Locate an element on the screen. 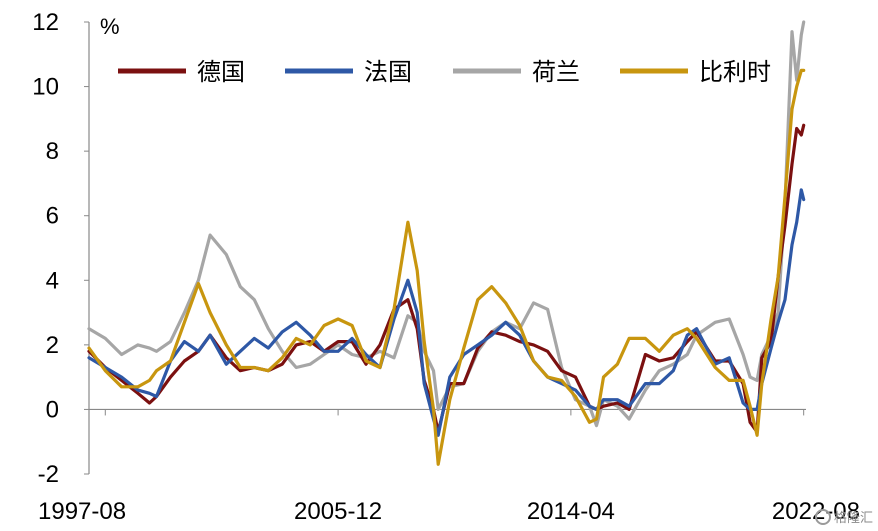 The height and width of the screenshot is (531, 878). y-tick-label: -2 is located at coordinates (48, 474).